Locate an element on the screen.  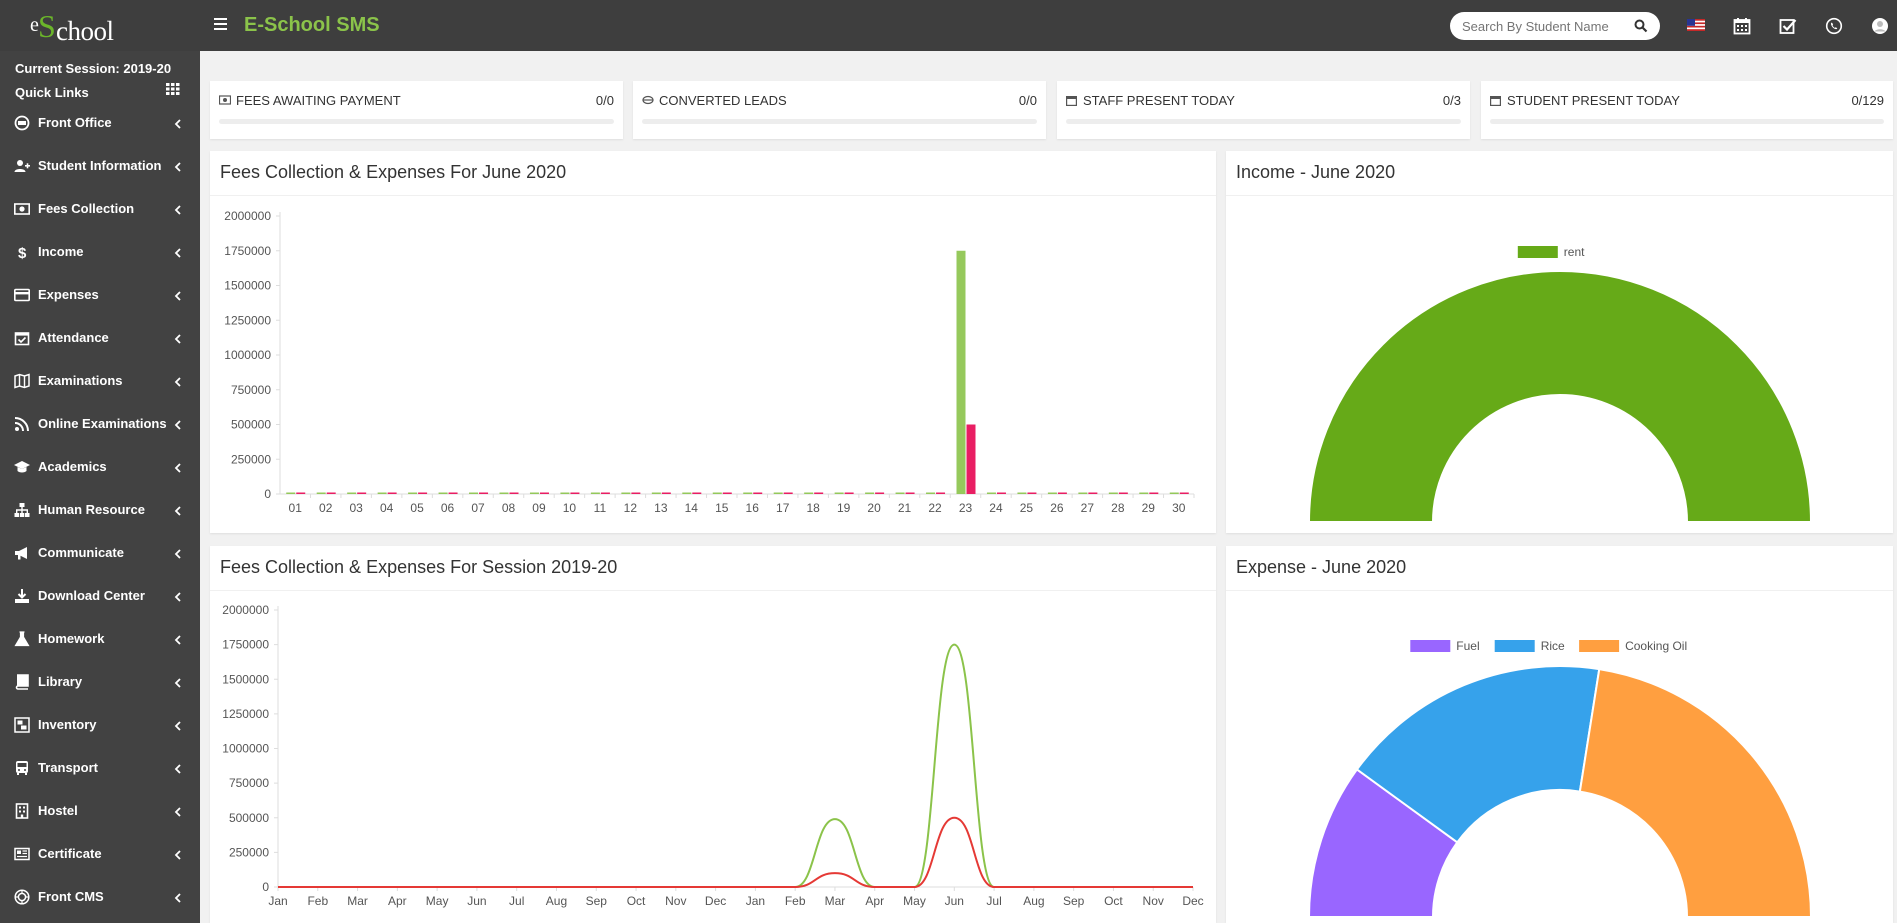
grid-icon is located at coordinates (173, 89).